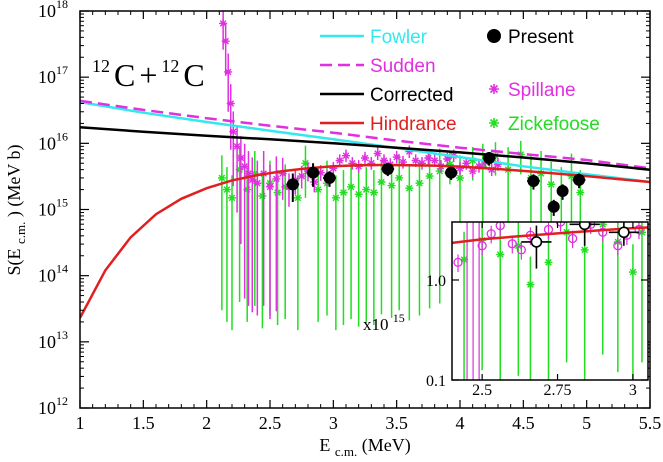 The width and height of the screenshot is (663, 462). What do you see at coordinates (53, 340) in the screenshot?
I see `y-tick-label: 1013` at bounding box center [53, 340].